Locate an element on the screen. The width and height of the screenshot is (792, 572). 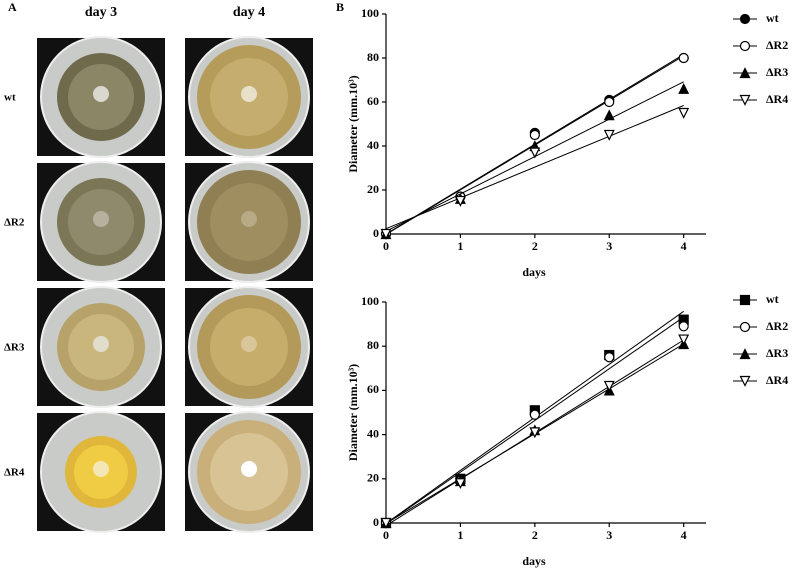
panel-label: A is located at coordinates (12, 7).